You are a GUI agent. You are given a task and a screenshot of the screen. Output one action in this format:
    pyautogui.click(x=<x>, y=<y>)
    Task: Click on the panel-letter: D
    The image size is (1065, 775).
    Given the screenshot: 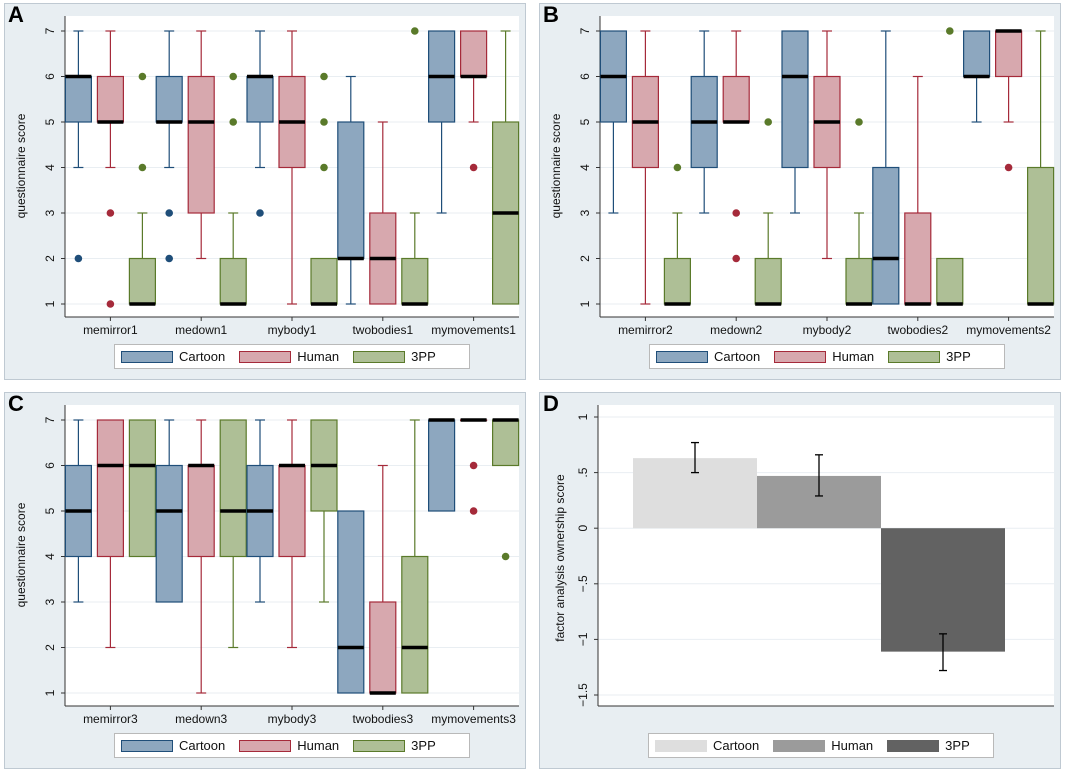 What is the action you would take?
    pyautogui.click(x=551, y=403)
    